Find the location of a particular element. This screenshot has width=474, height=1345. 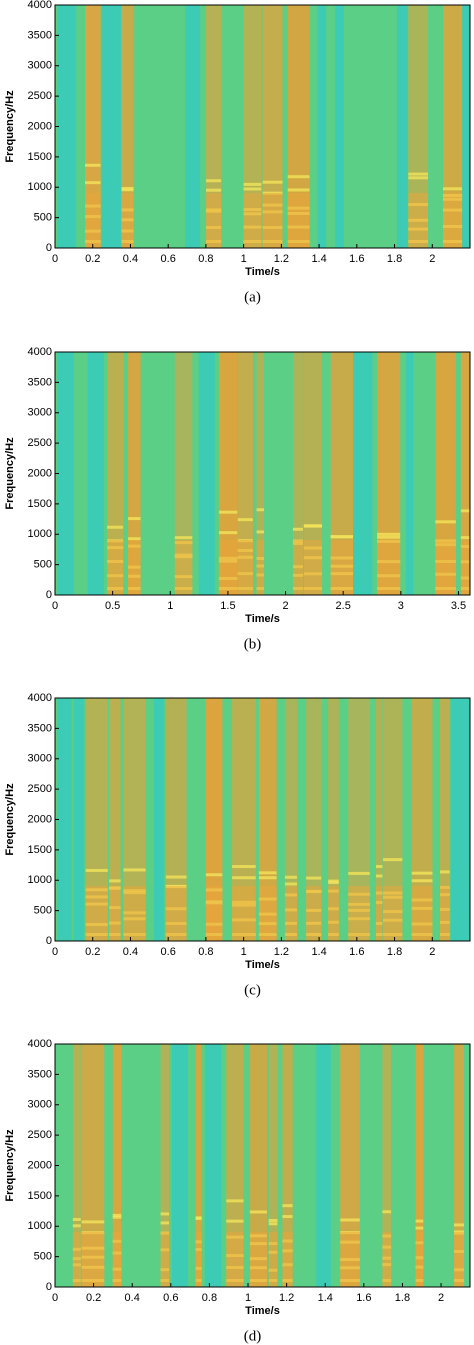

x-tick-label: 1.6 is located at coordinates (363, 1298).